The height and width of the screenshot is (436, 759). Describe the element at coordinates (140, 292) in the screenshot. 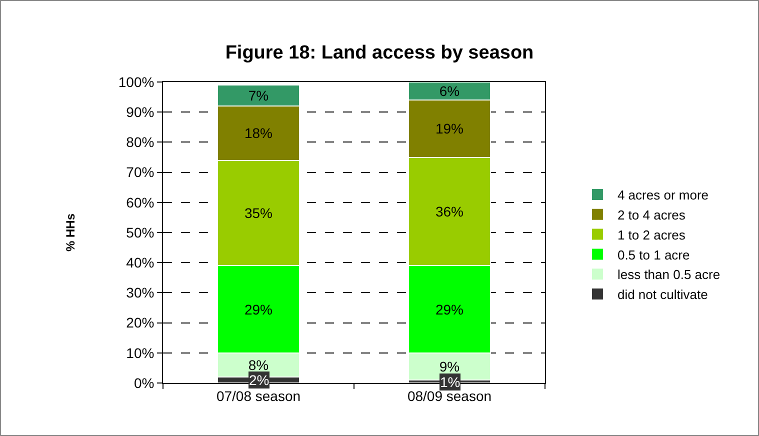

I see `y-tick-label: 30%` at that location.